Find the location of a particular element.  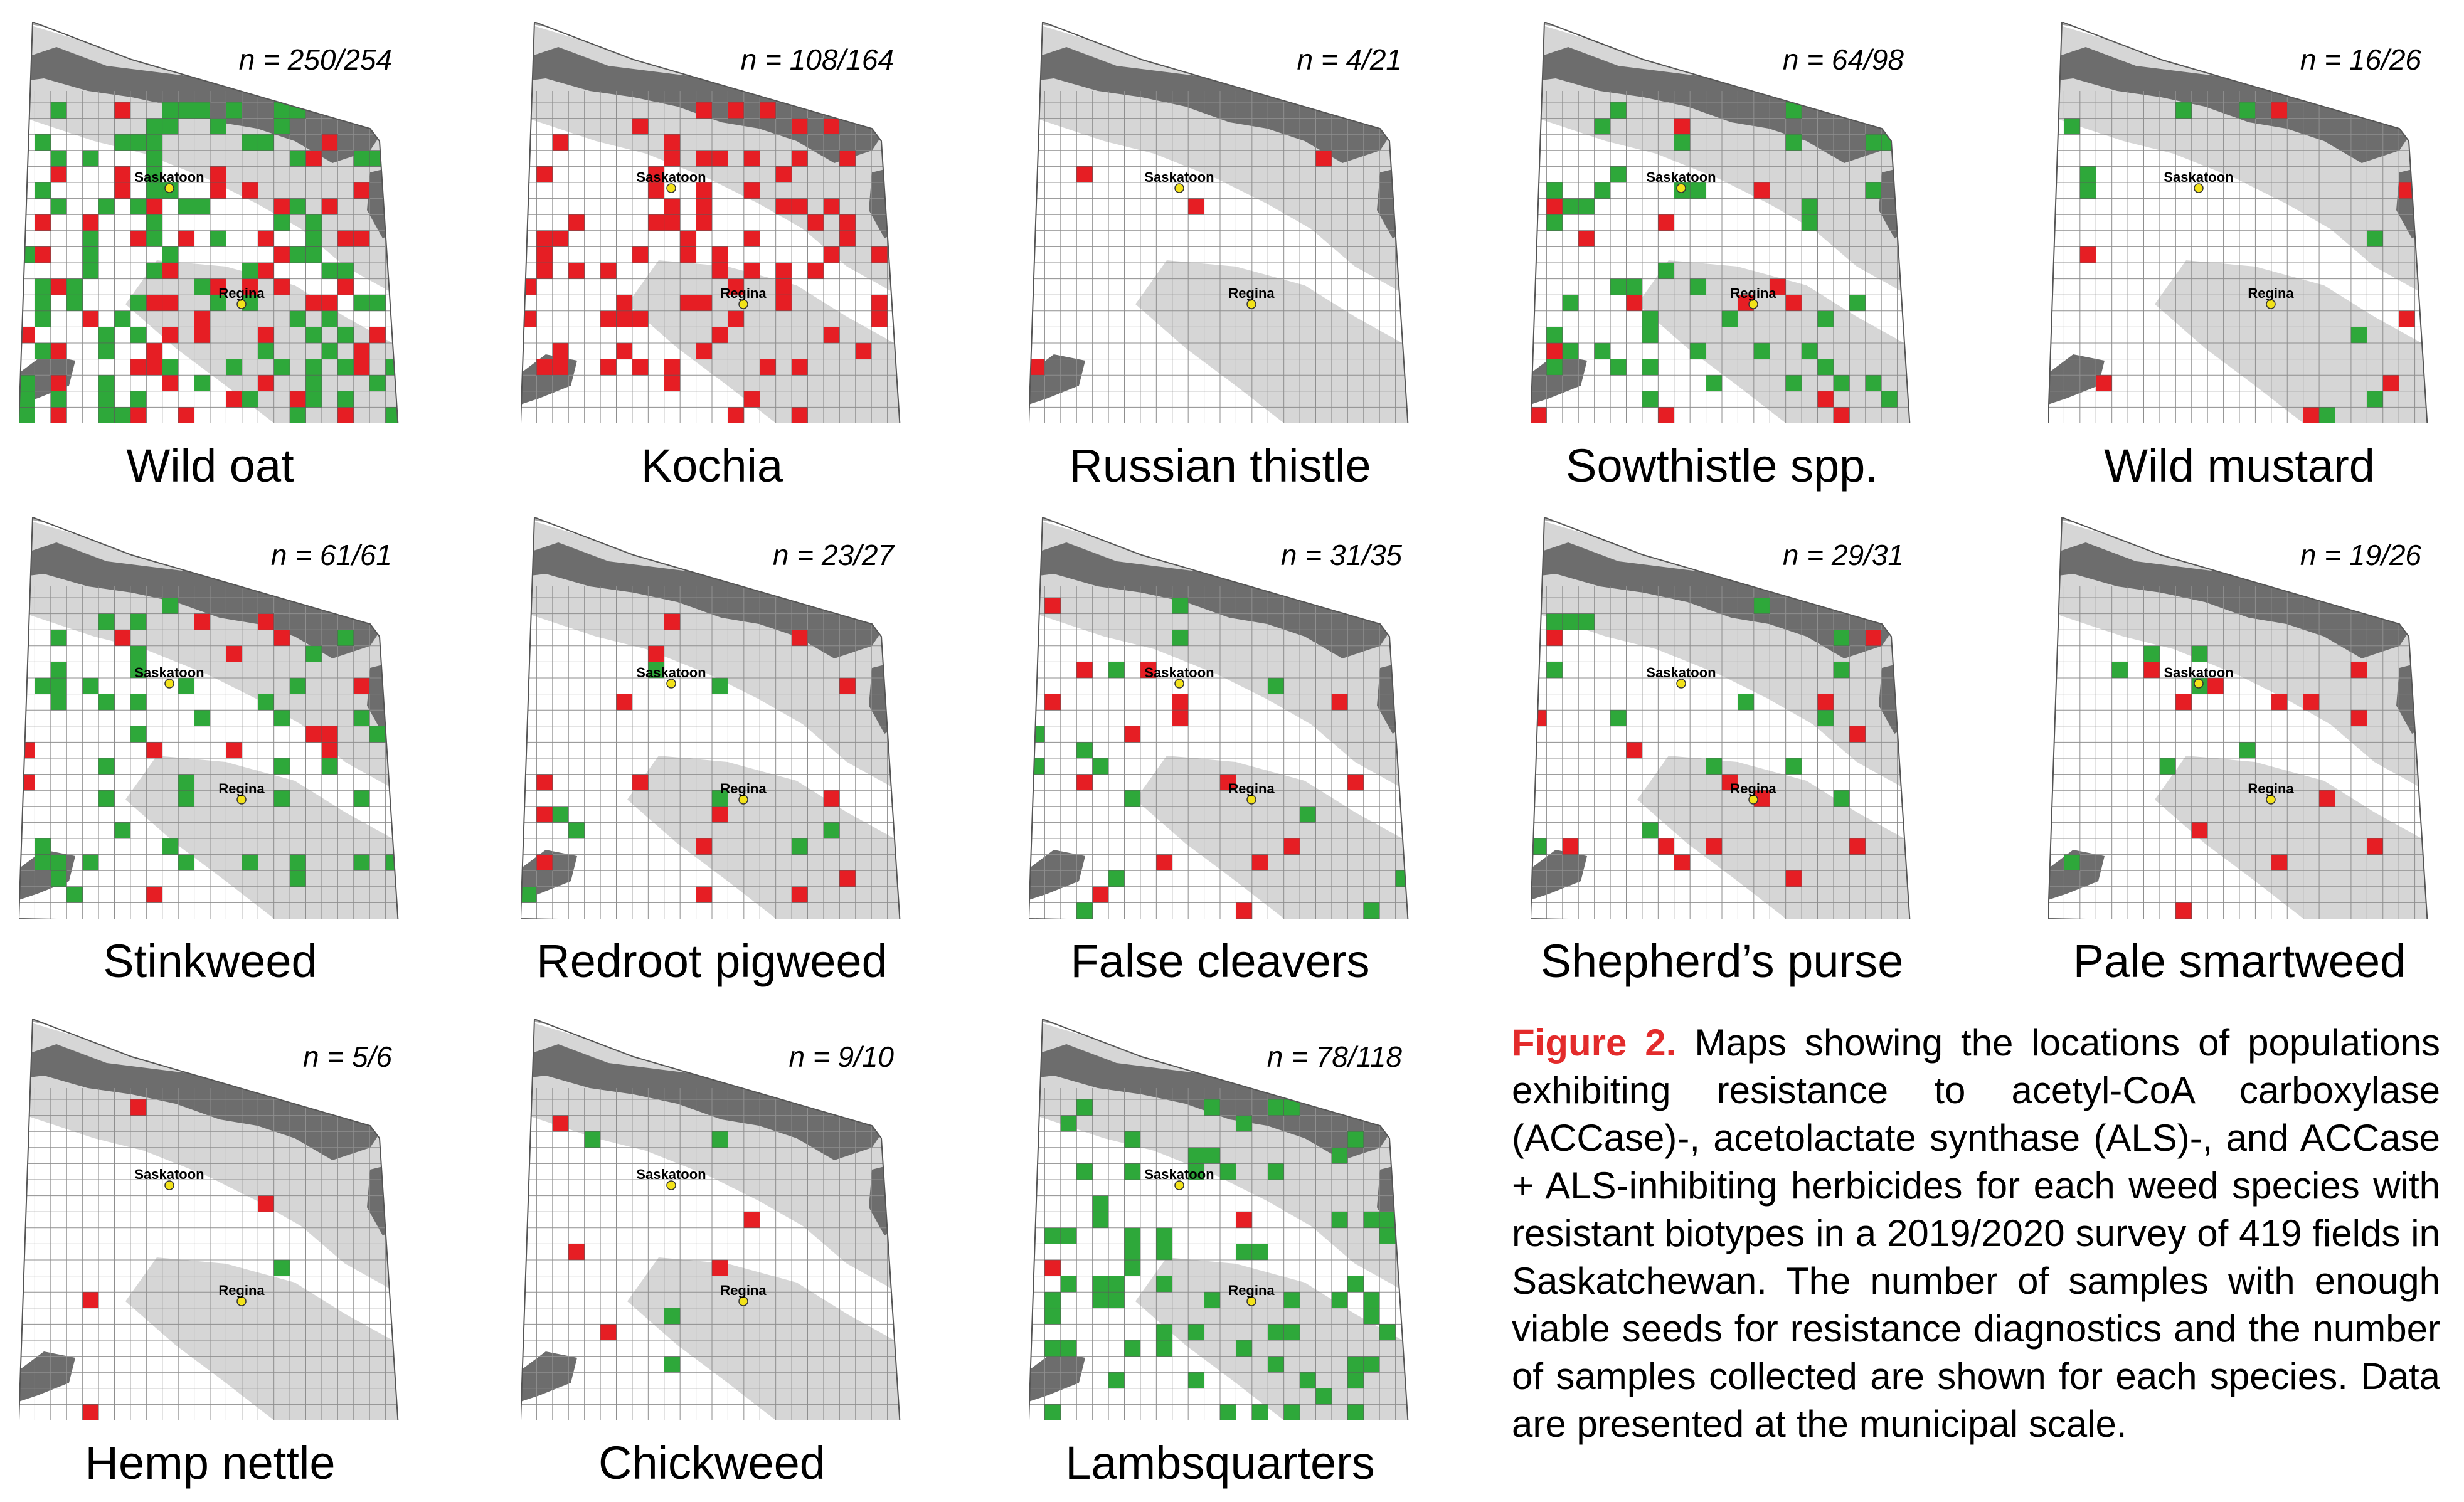

map-panel: Saskatoon Regina n = 108/164 Kochia is located at coordinates (712, 263).